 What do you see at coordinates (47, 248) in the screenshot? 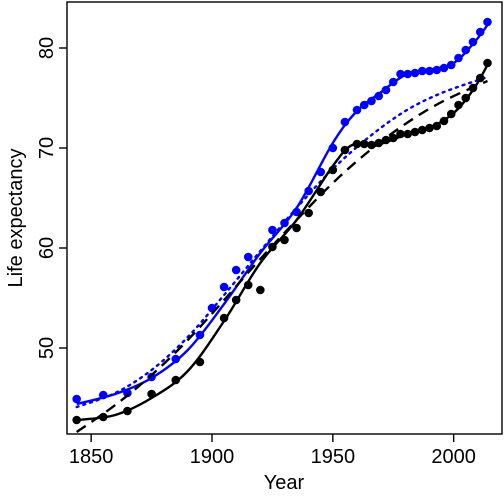
I see `y-tick-label: 60` at bounding box center [47, 248].